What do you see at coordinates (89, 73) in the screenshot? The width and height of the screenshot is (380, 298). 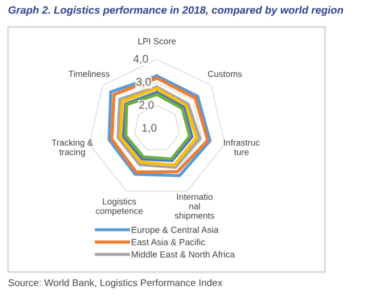 I see `spoke-label: Timeliness` at bounding box center [89, 73].